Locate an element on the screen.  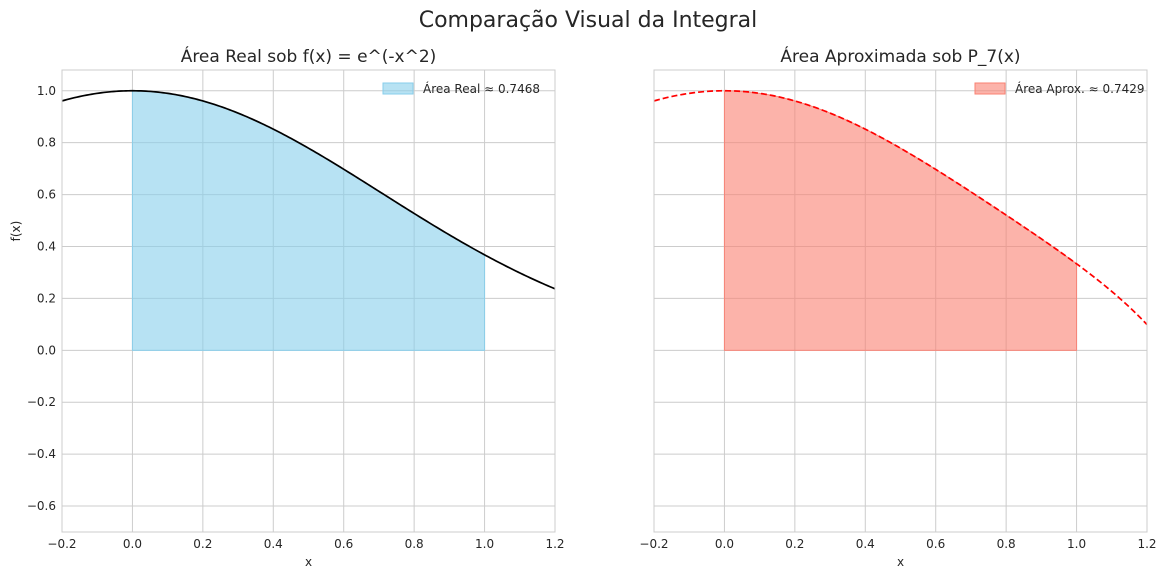
chart-title: Área Real sob f(x) = e^(-x^2) is located at coordinates (309, 56).